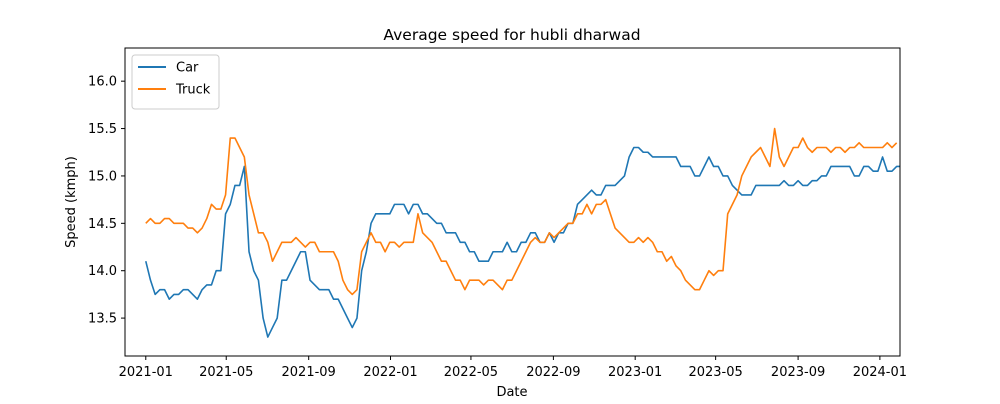  I want to click on x-tick-label: 2023-01, so click(635, 372).